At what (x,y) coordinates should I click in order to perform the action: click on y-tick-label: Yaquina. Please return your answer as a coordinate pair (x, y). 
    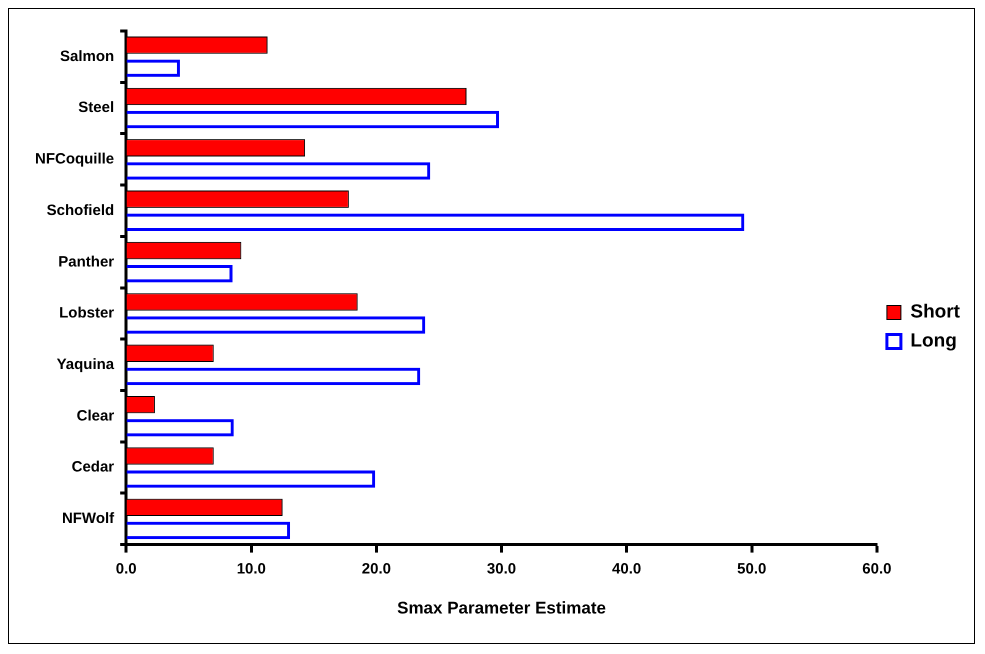
    Looking at the image, I should click on (85, 364).